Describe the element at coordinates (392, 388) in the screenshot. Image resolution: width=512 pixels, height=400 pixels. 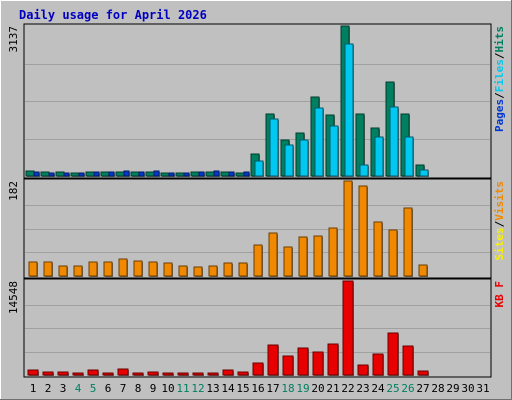
I see `x-tick-label-25: 25` at that location.